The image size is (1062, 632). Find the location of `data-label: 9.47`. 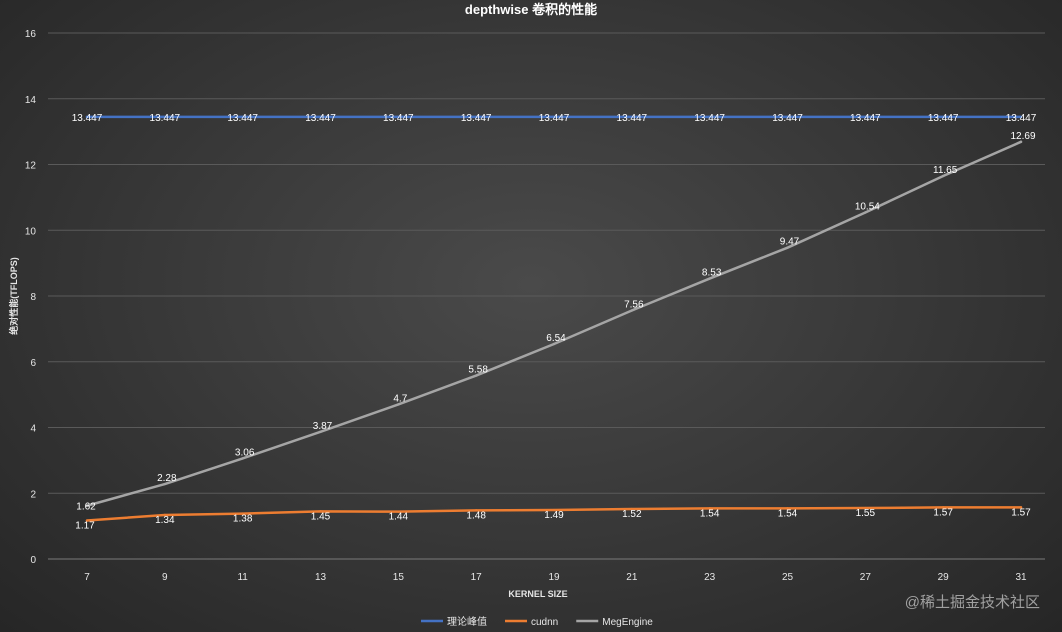

data-label: 9.47 is located at coordinates (790, 242).